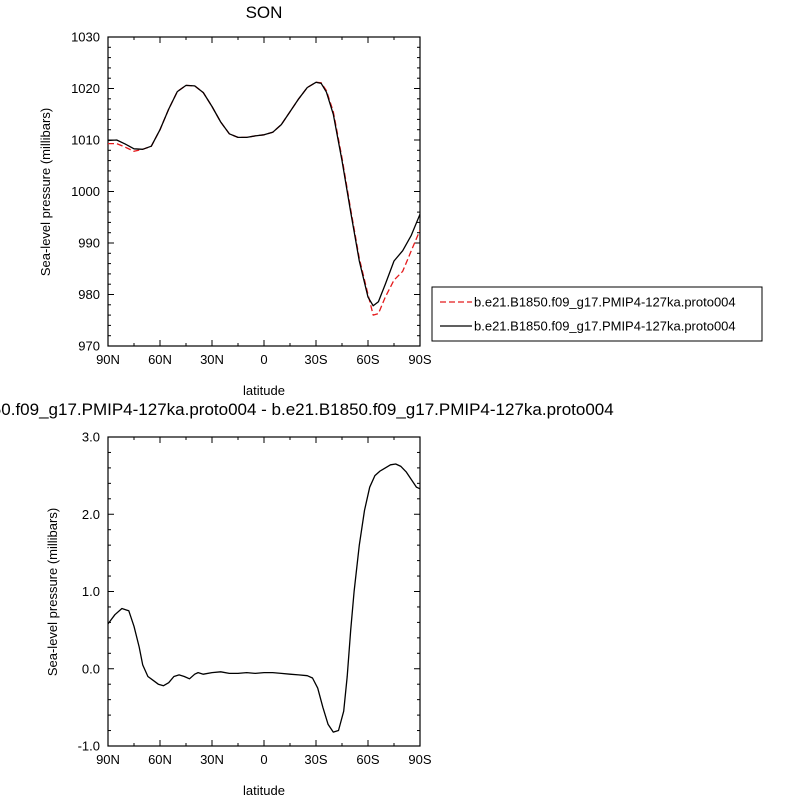 This screenshot has width=800, height=800. Describe the element at coordinates (212, 759) in the screenshot. I see `bottom-x-tick-label: 30N` at that location.